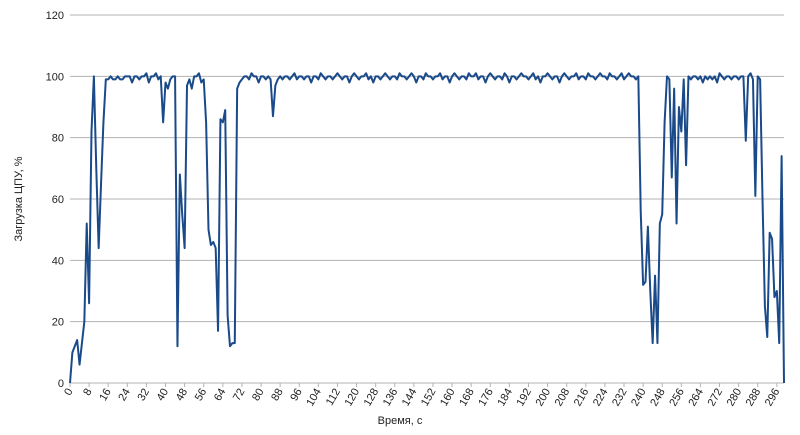 This screenshot has width=800, height=435. What do you see at coordinates (448, 398) in the screenshot?
I see `x-tick-label: 160` at bounding box center [448, 398].